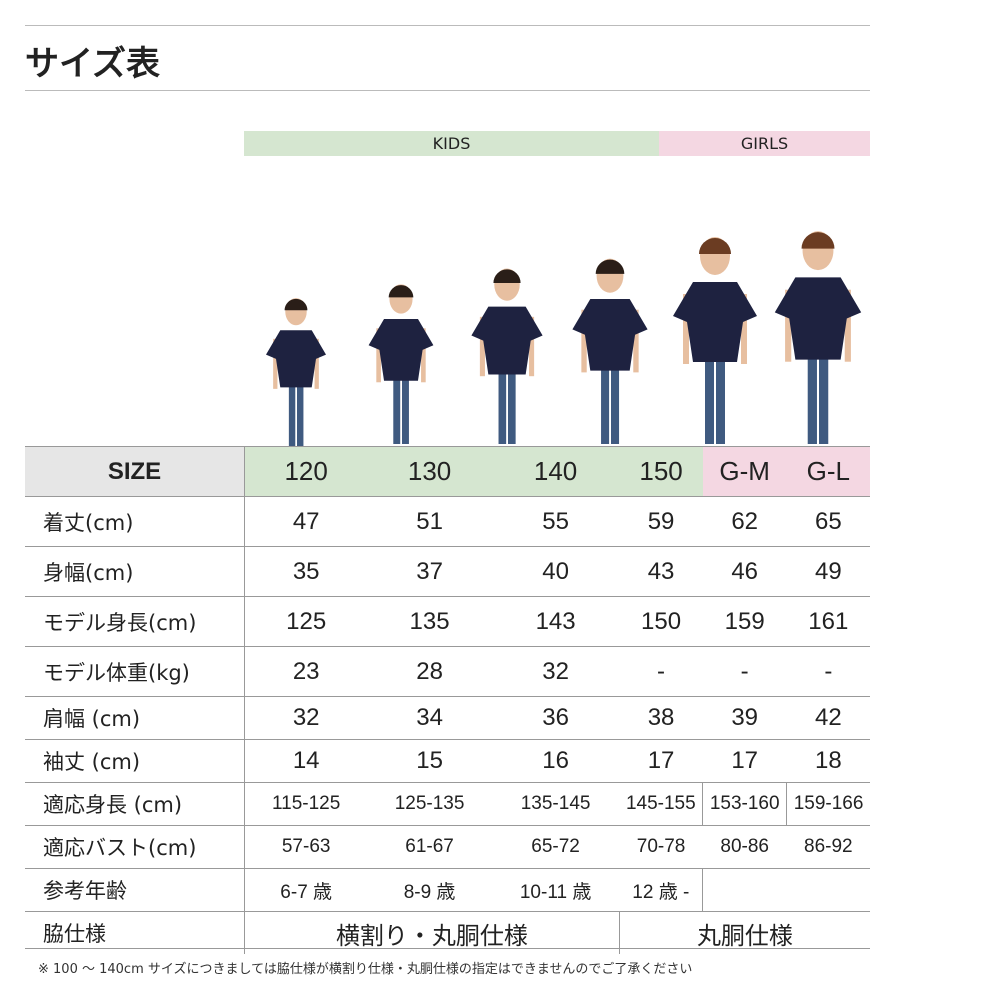 The width and height of the screenshot is (1000, 1000). What do you see at coordinates (661, 571) in the screenshot?
I see `cell: 43` at bounding box center [661, 571].